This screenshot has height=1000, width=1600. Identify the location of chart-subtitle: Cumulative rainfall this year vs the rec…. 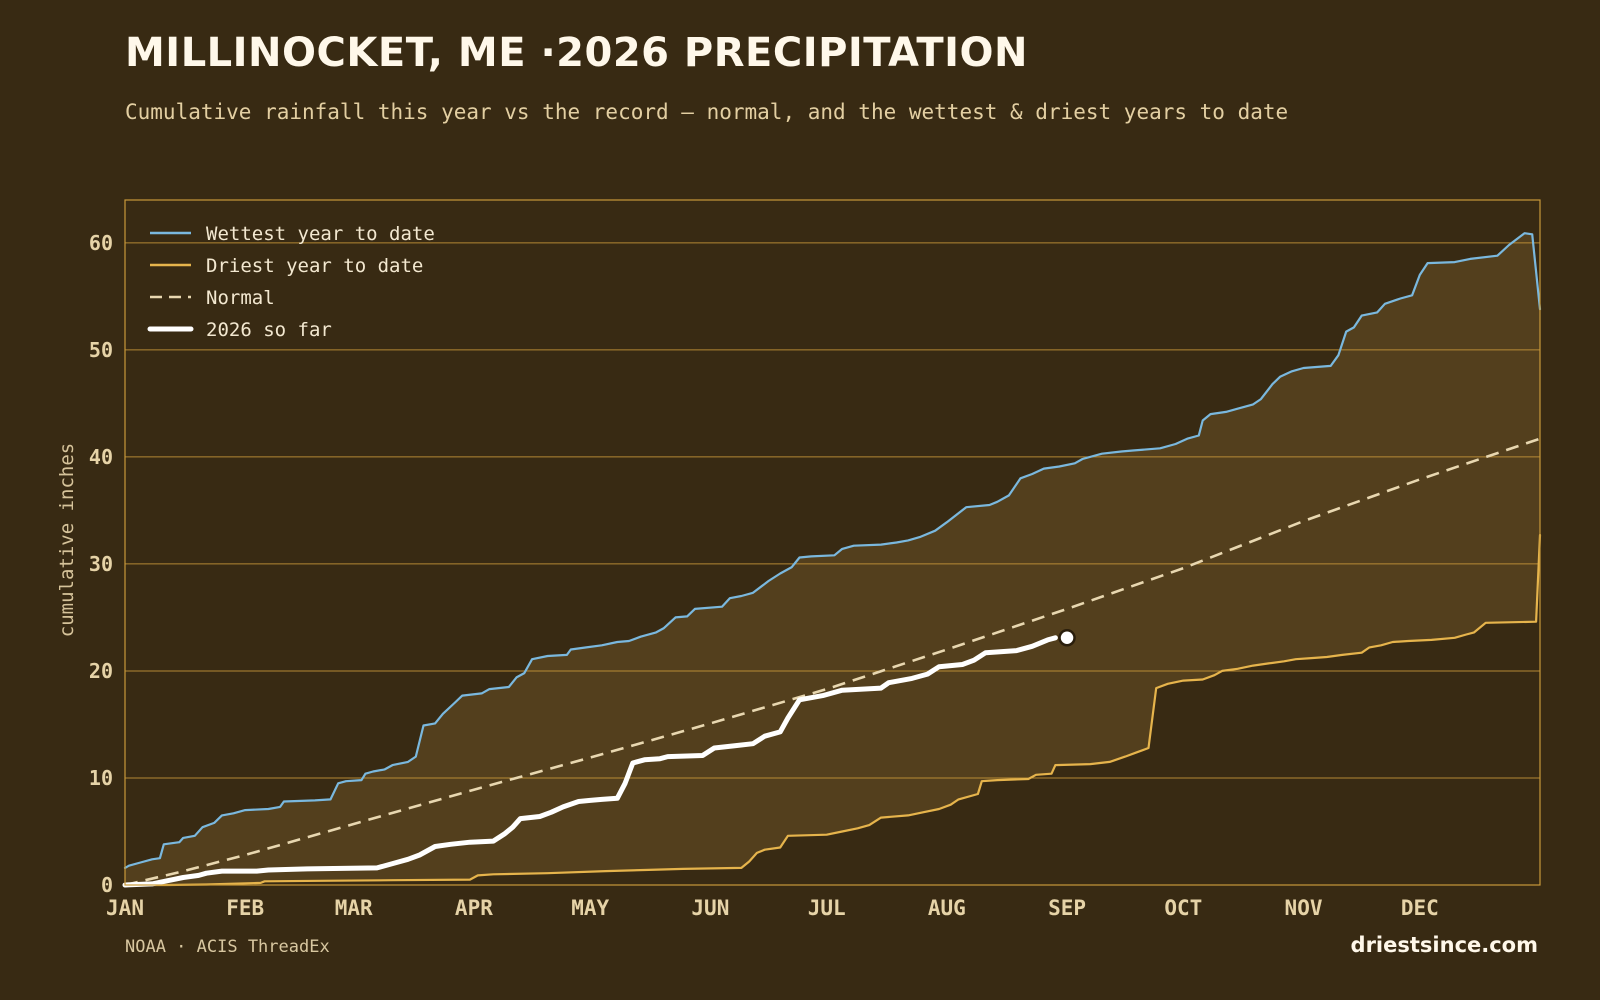
(707, 112).